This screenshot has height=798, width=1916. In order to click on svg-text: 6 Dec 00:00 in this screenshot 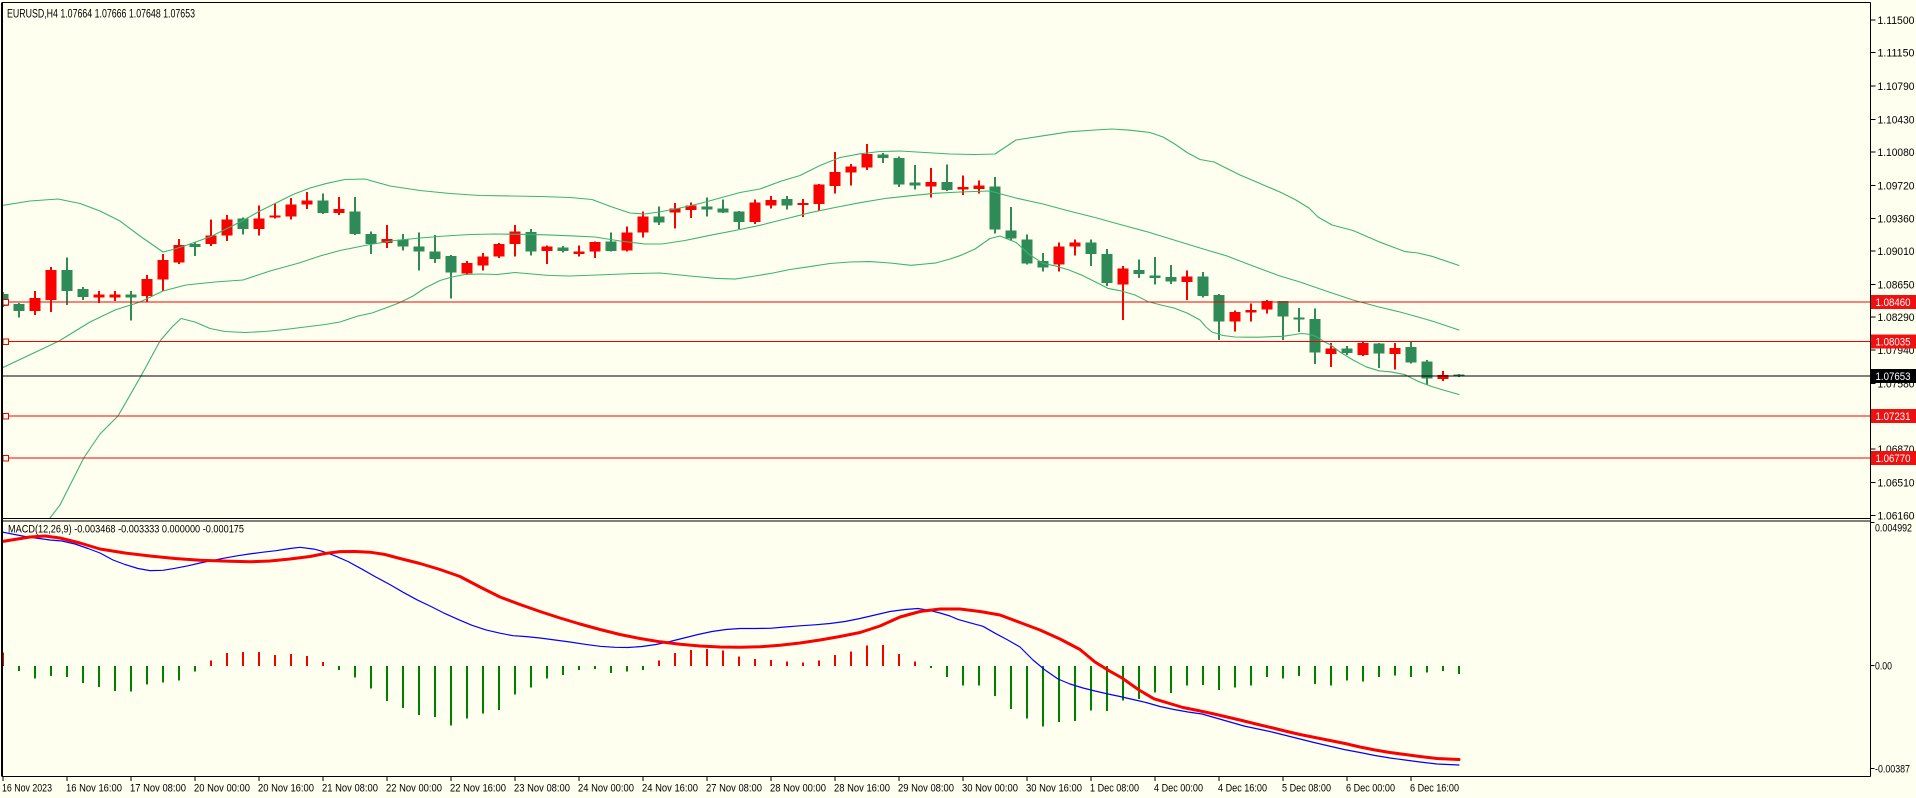, I will do `click(1370, 789)`.